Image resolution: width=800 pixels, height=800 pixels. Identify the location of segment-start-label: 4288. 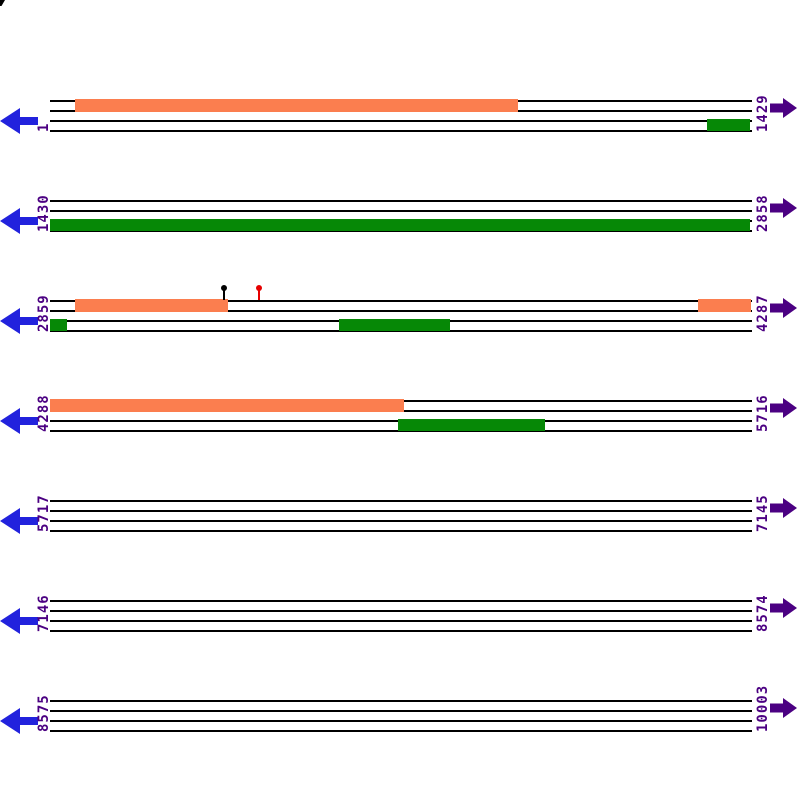
(44, 413).